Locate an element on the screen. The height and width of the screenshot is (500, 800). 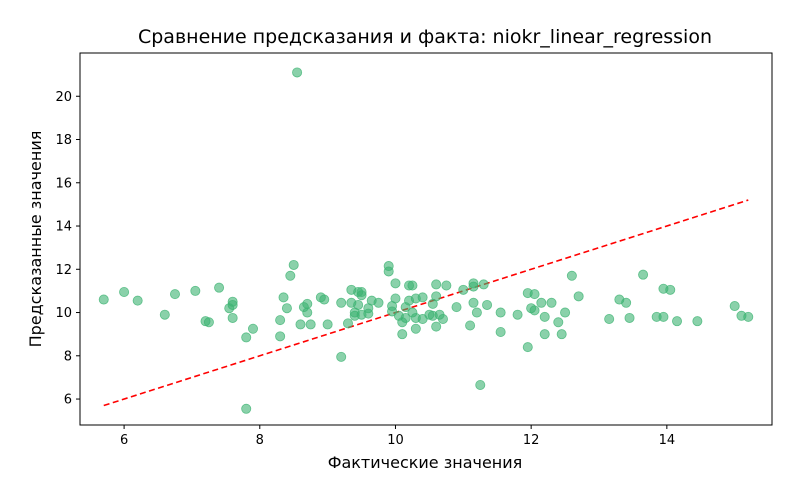
x-tick-label: 8 is located at coordinates (260, 440).